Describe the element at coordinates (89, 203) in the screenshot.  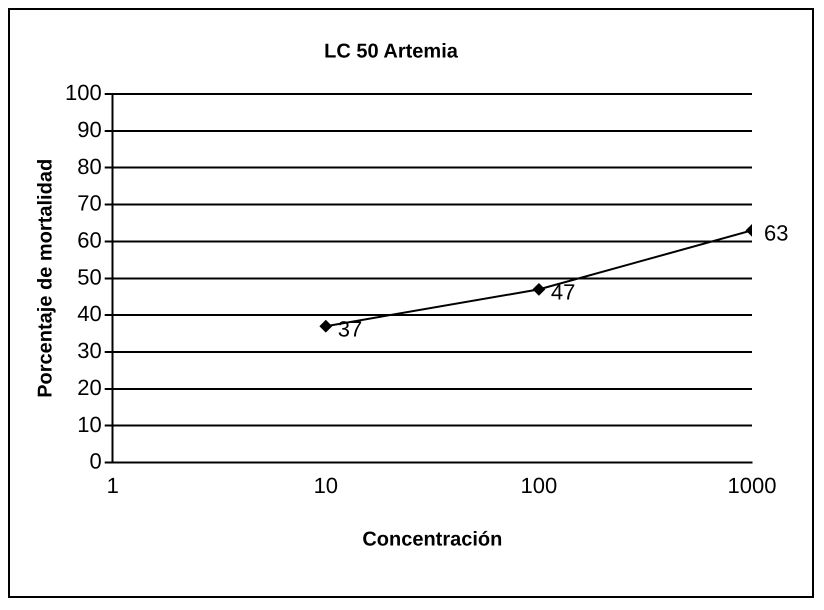
I see `y-tick-label: 70` at that location.